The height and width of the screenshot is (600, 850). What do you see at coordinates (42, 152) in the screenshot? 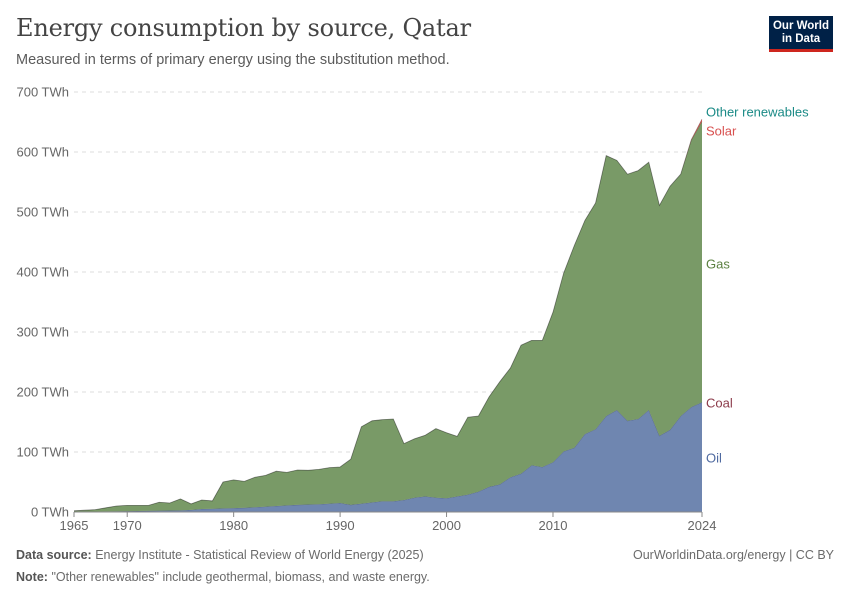
I see `y-tick-label: 600 TWh` at bounding box center [42, 152].